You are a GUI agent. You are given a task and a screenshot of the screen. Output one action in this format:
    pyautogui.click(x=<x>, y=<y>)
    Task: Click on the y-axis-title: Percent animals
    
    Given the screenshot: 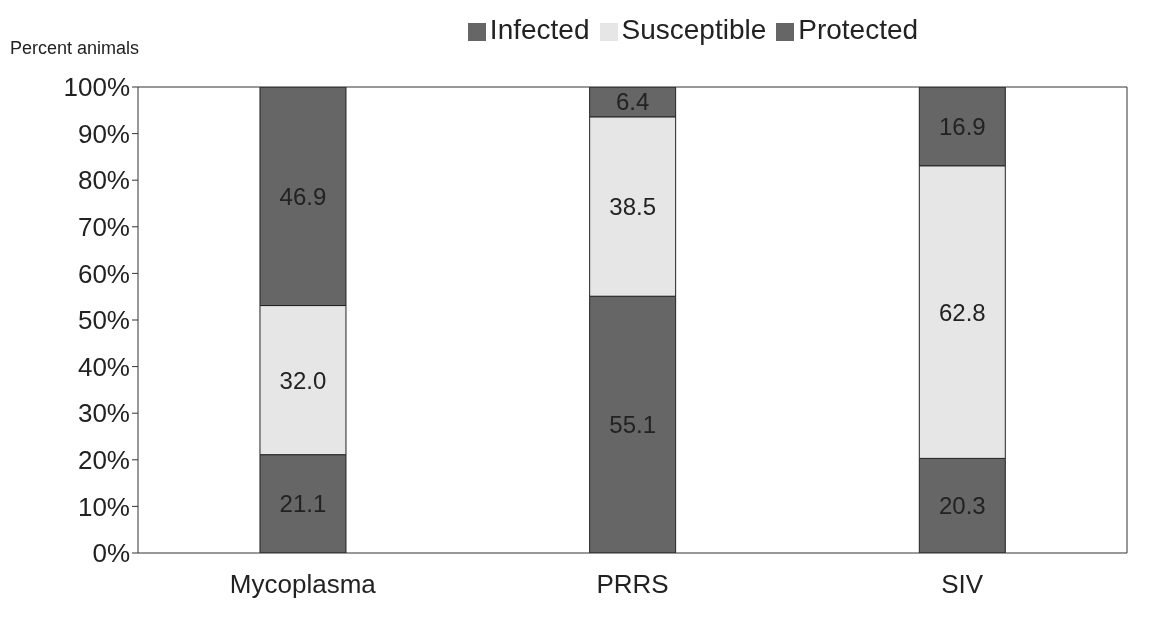 What is the action you would take?
    pyautogui.click(x=75, y=48)
    